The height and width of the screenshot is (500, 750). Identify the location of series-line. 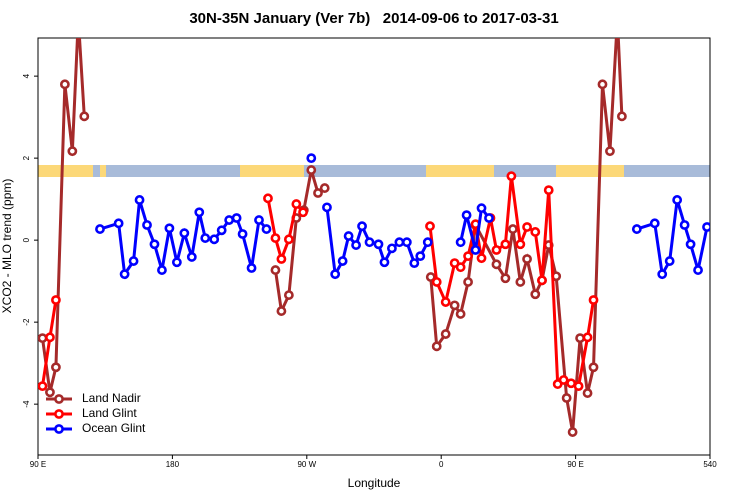
(404, 239).